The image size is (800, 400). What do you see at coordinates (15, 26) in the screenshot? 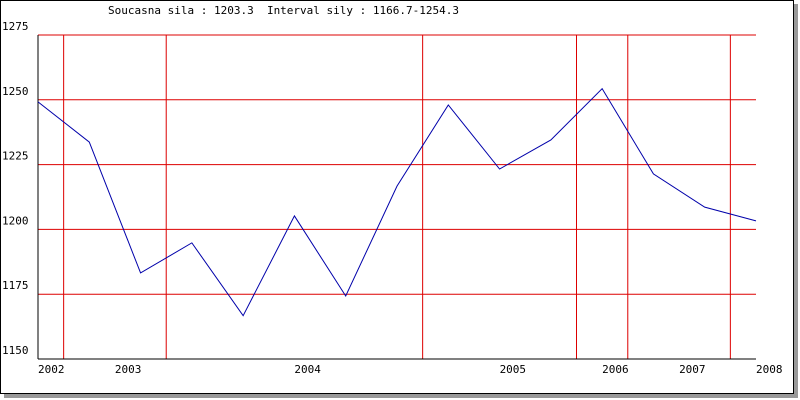
I see `y-tick-label: 1275` at bounding box center [15, 26].